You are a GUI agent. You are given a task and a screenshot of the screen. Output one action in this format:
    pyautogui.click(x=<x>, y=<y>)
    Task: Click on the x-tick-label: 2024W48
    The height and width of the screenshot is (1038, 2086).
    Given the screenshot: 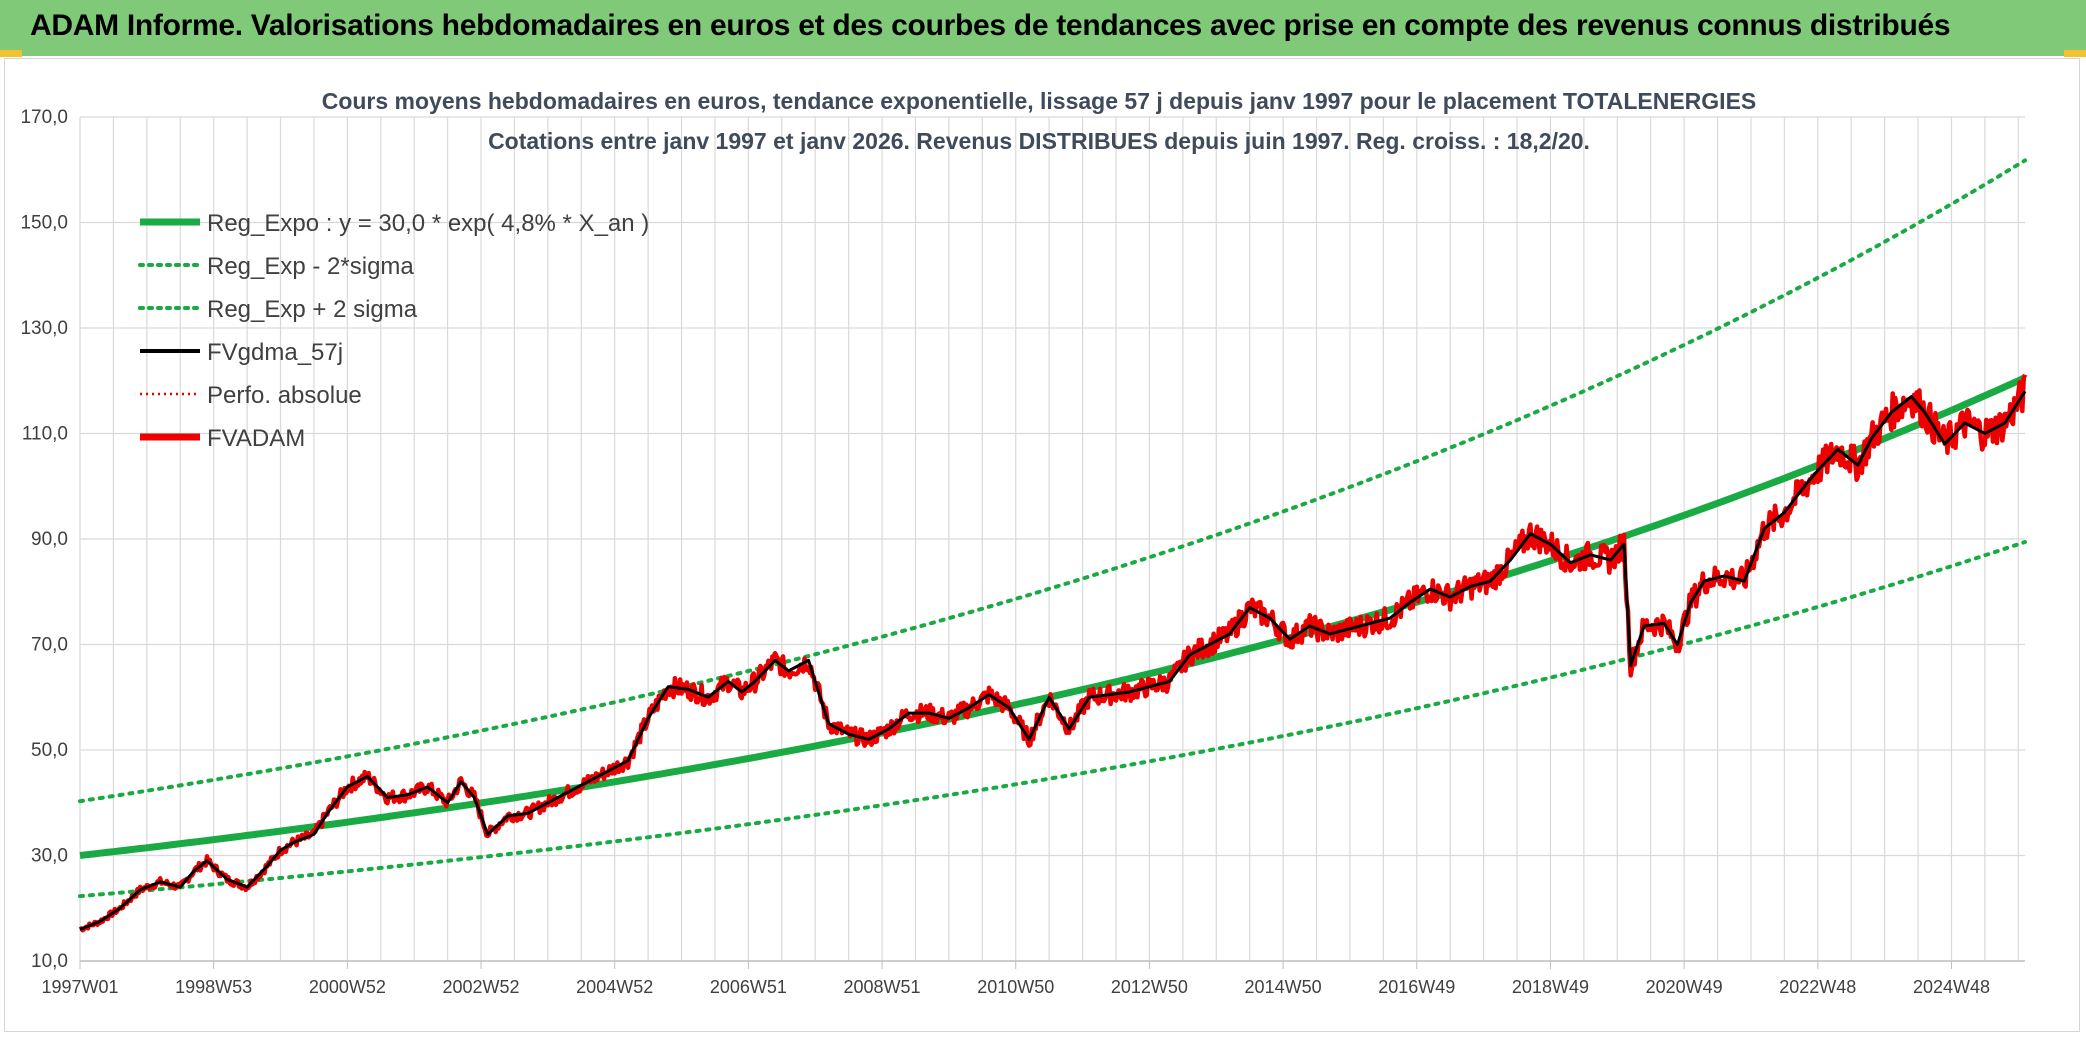 What is the action you would take?
    pyautogui.click(x=1951, y=987)
    